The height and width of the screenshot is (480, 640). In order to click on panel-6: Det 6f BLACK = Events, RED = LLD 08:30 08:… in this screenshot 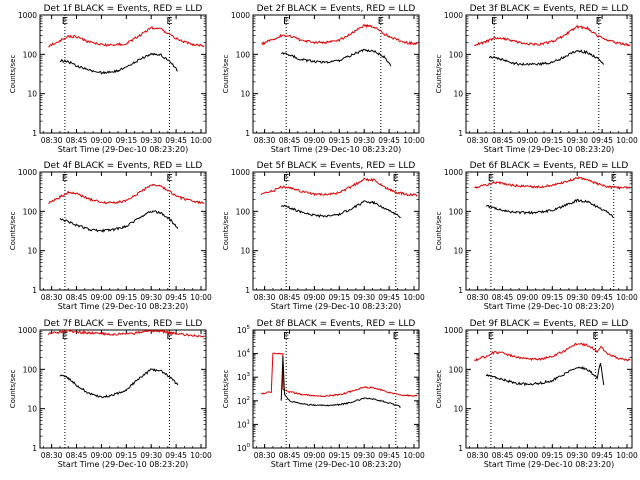, I will do `click(536, 236)`.